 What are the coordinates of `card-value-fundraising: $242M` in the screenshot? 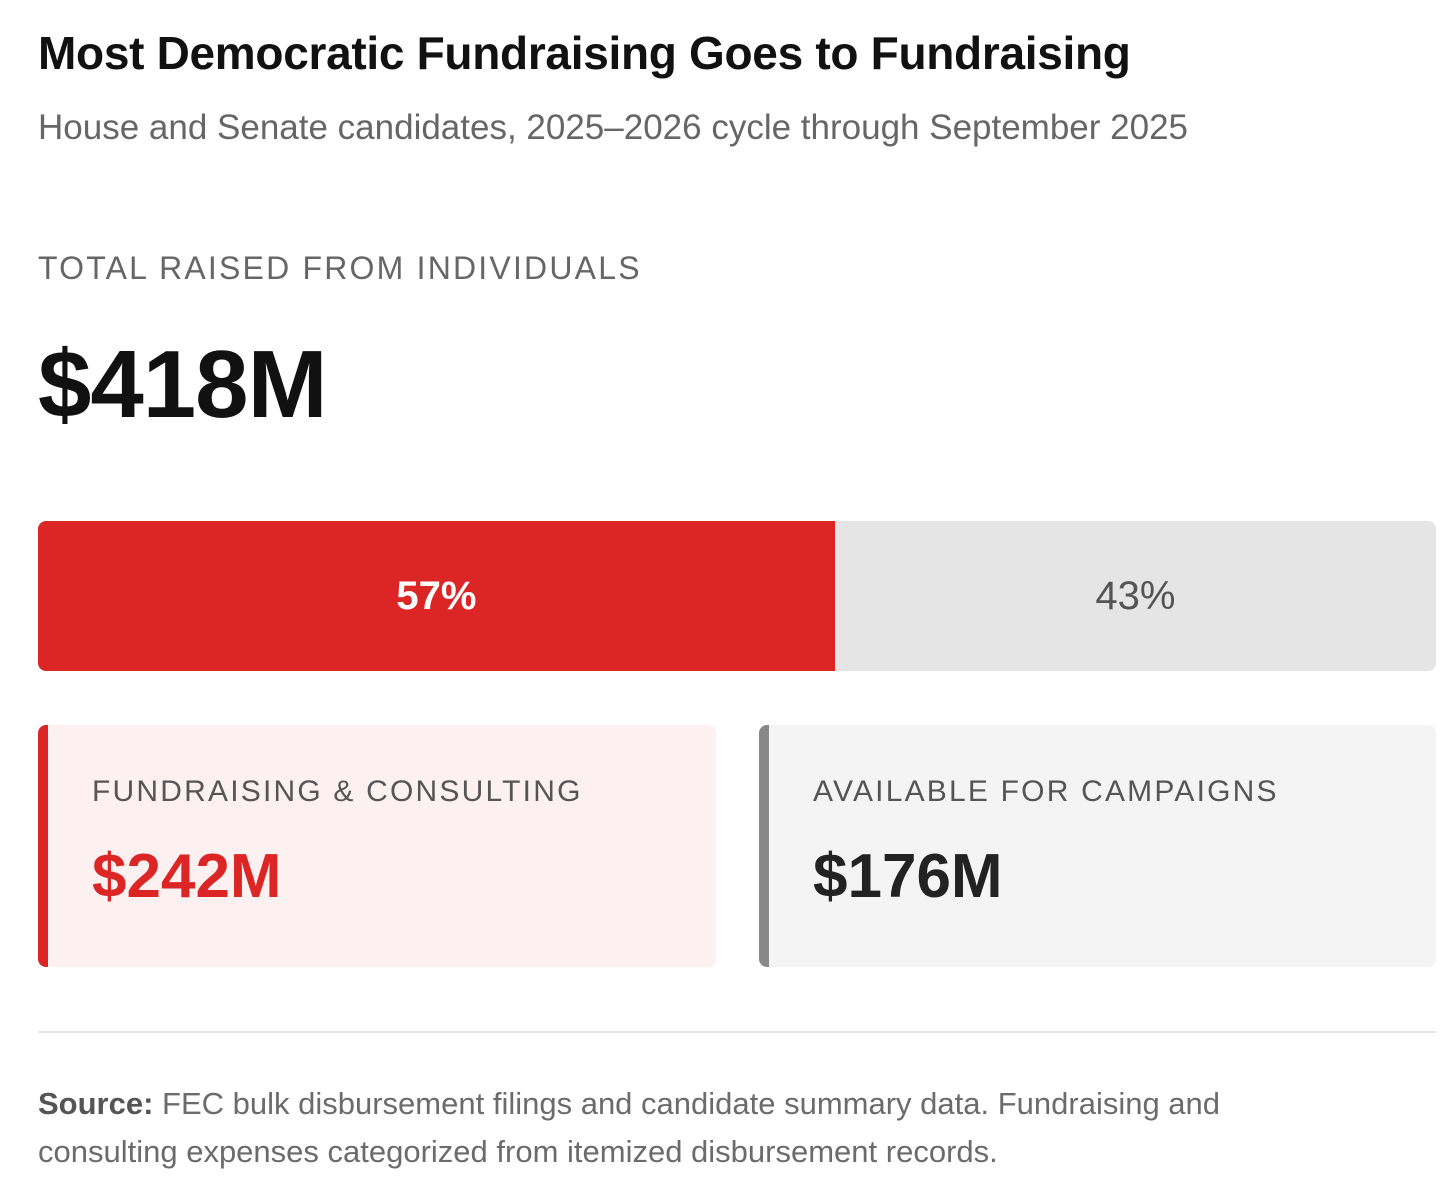 It's located at (187, 876).